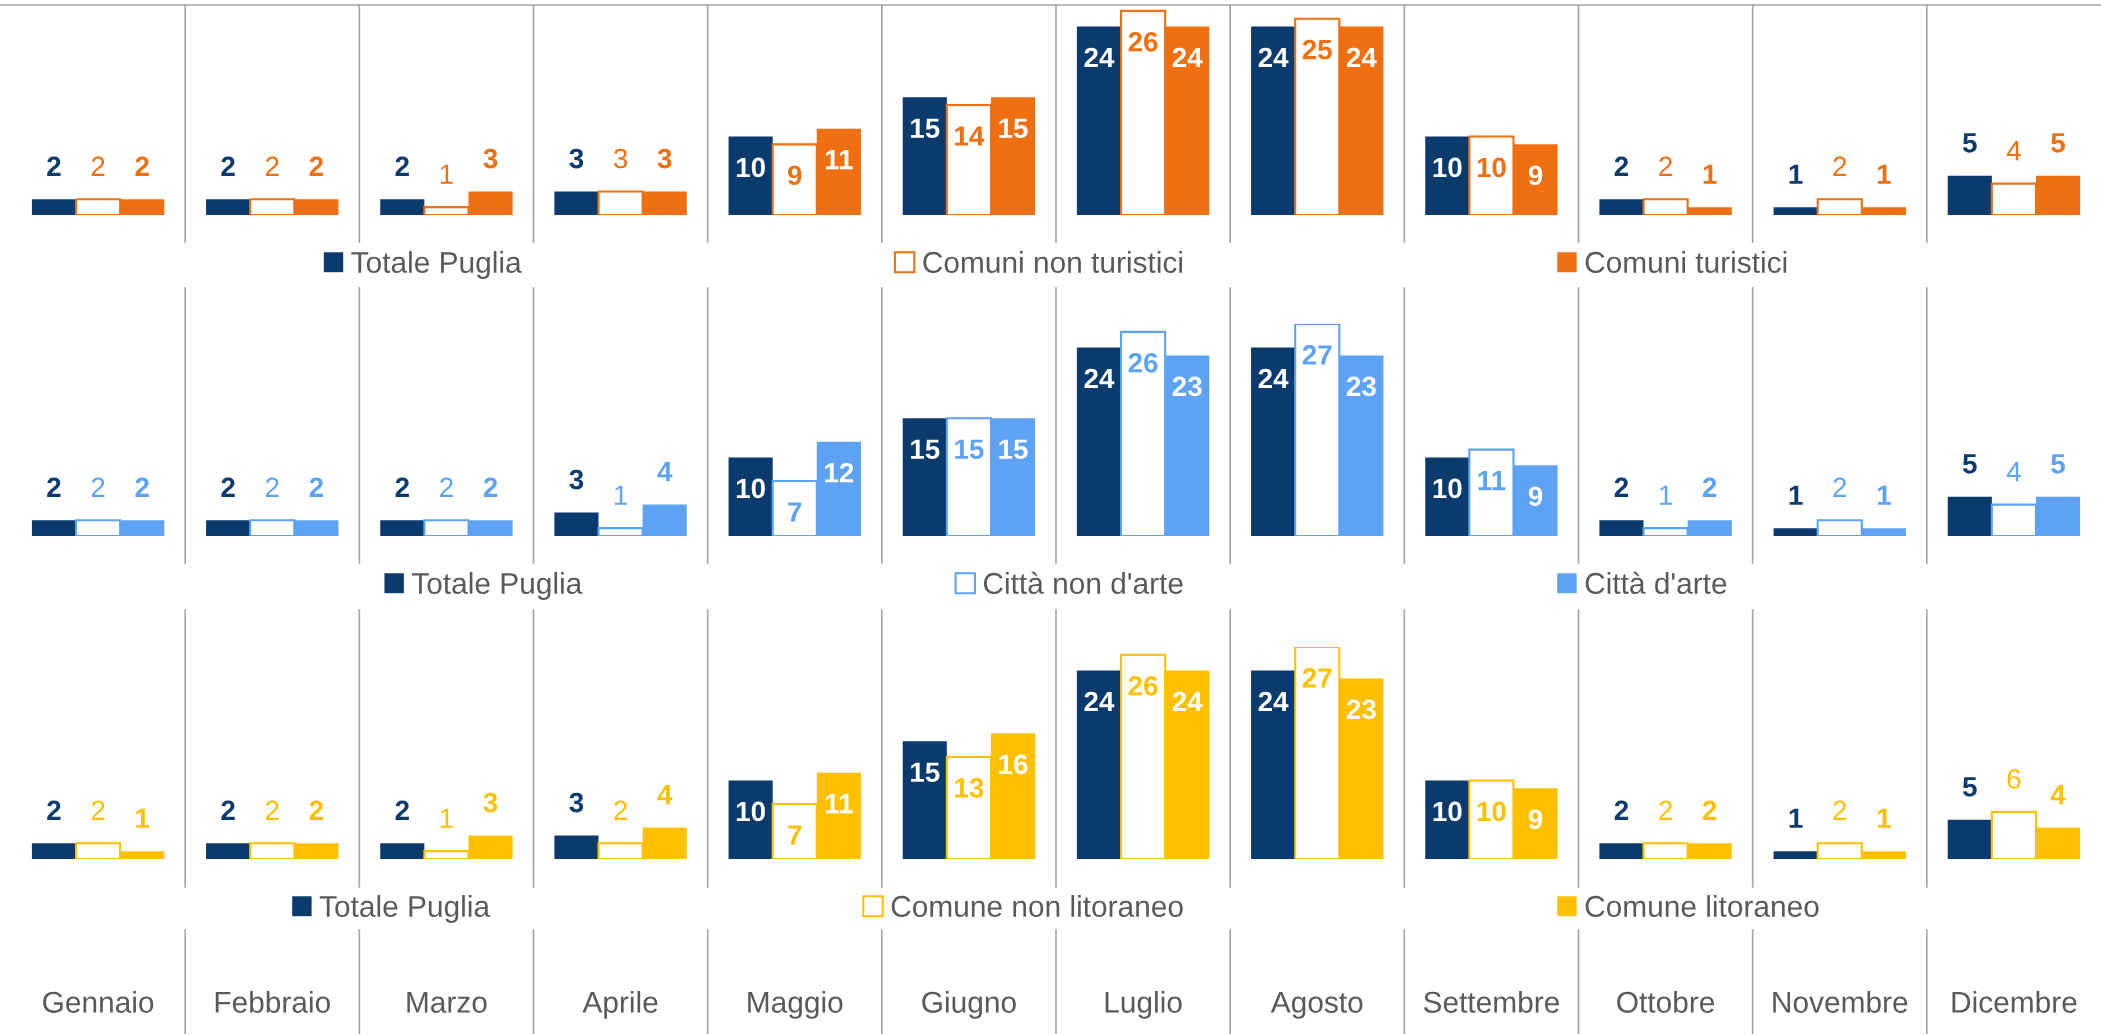 This screenshot has width=2101, height=1034. I want to click on x-tick-label: Dicembre, so click(2014, 1001).